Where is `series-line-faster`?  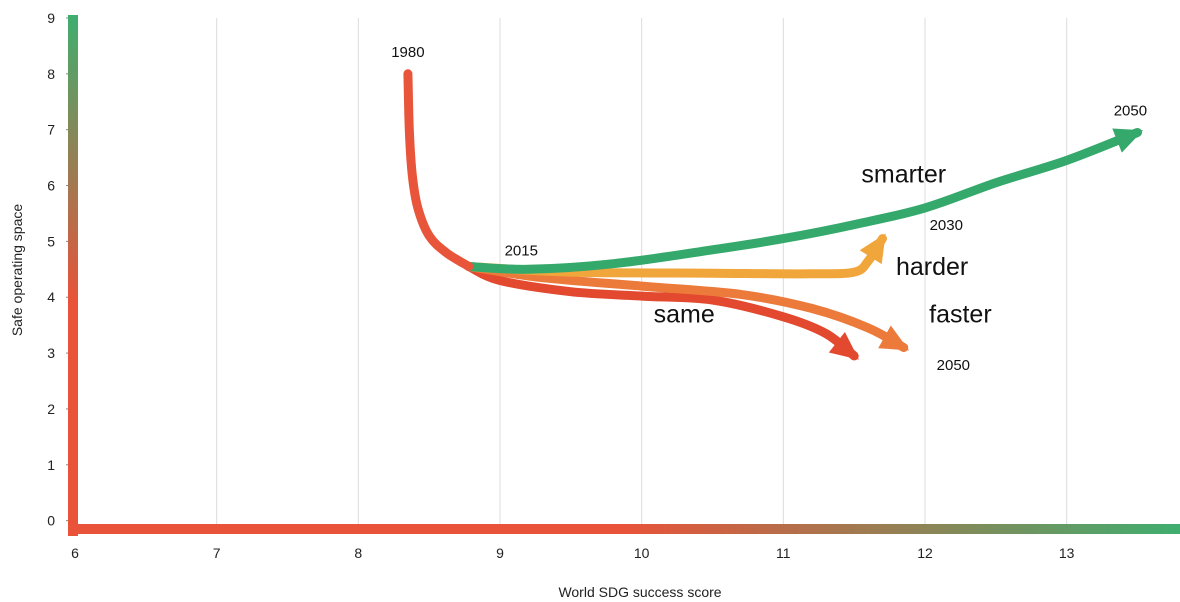 series-line-faster is located at coordinates (686, 307).